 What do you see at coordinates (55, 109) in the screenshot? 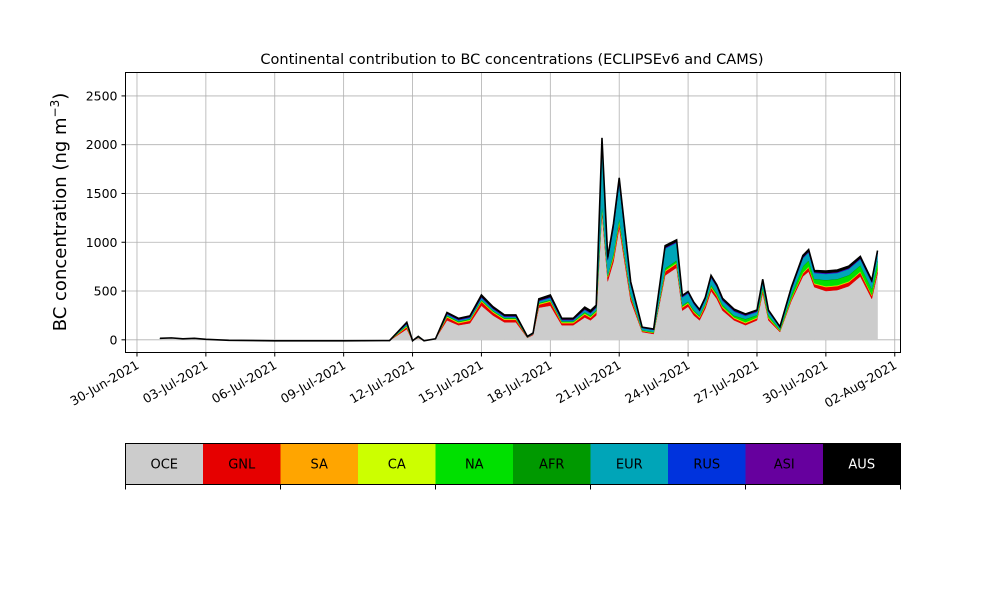
I see `y-axis-label-superscript: −3` at bounding box center [55, 109].